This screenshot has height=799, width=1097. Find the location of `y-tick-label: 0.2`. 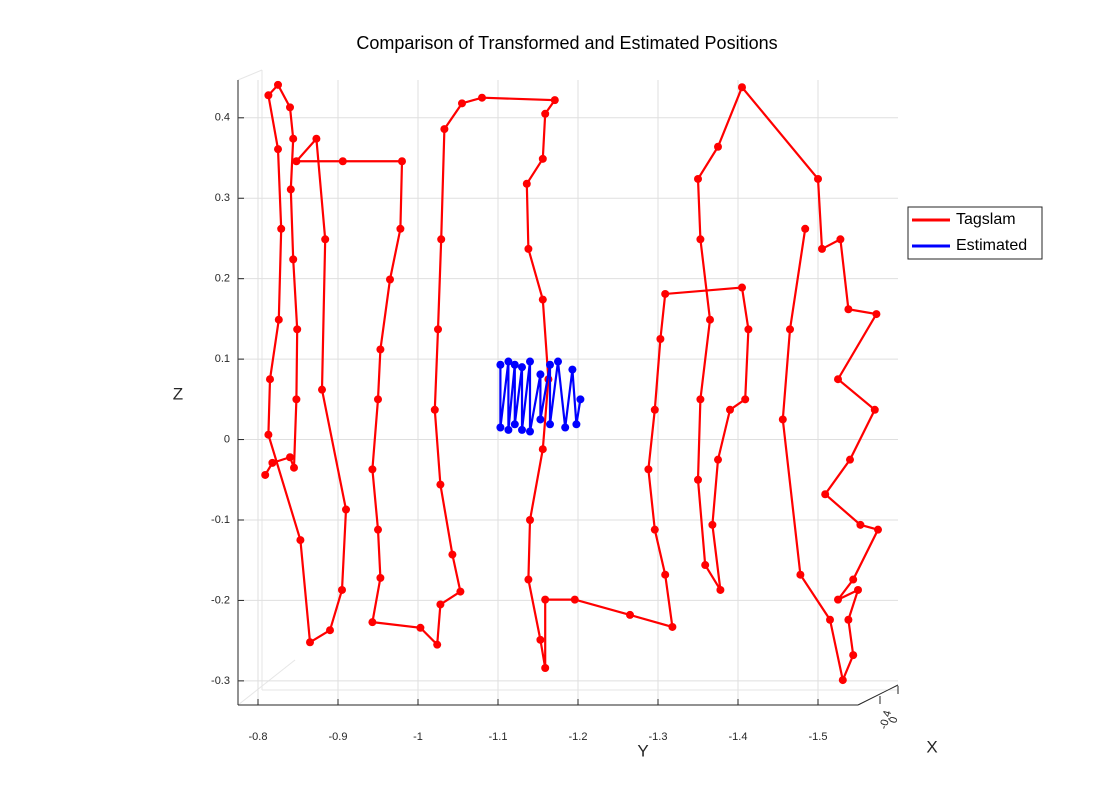

y-tick-label: 0.2 is located at coordinates (222, 279).